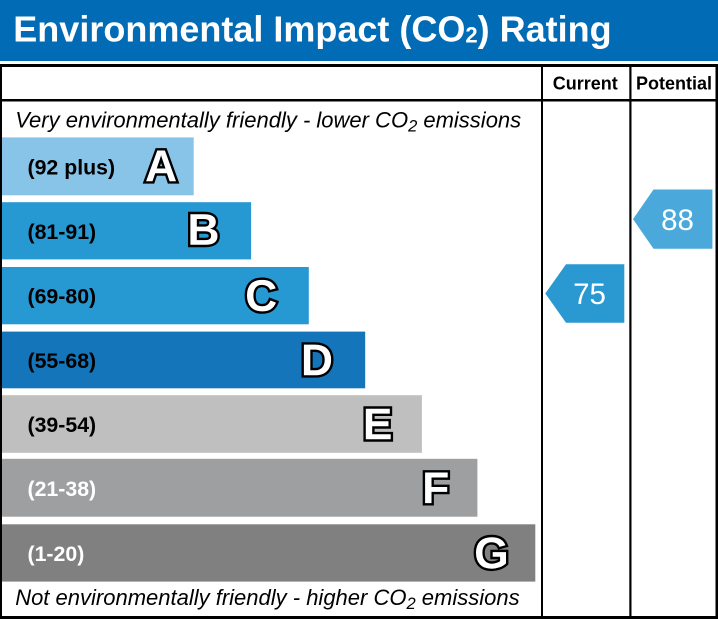  Describe the element at coordinates (62, 232) in the screenshot. I see `svg-text: (81-91)` at that location.